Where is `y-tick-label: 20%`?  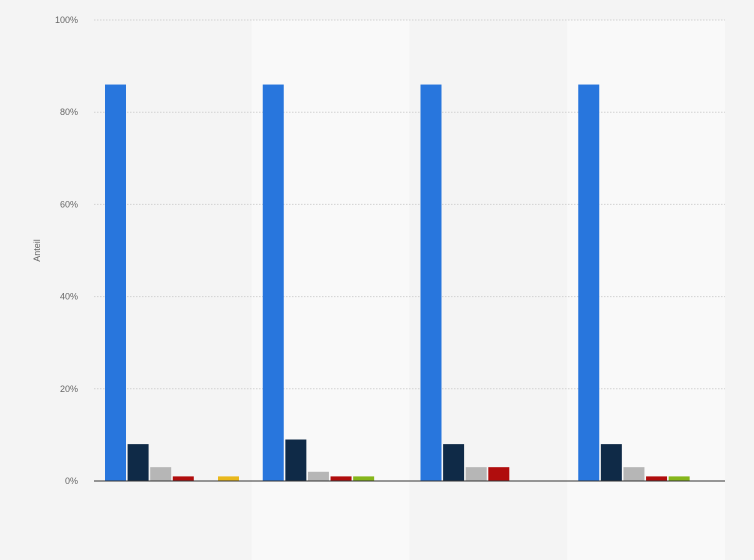 y-tick-label: 20% is located at coordinates (69, 389).